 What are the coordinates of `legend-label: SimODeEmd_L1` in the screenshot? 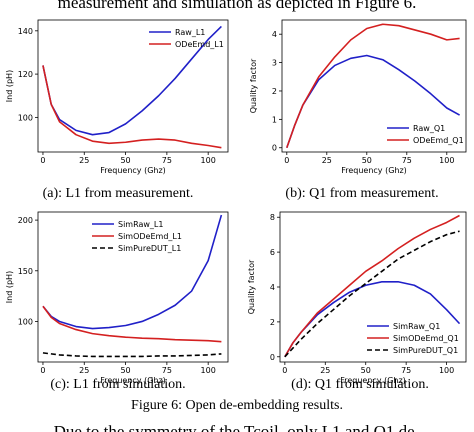 It's located at (150, 236).